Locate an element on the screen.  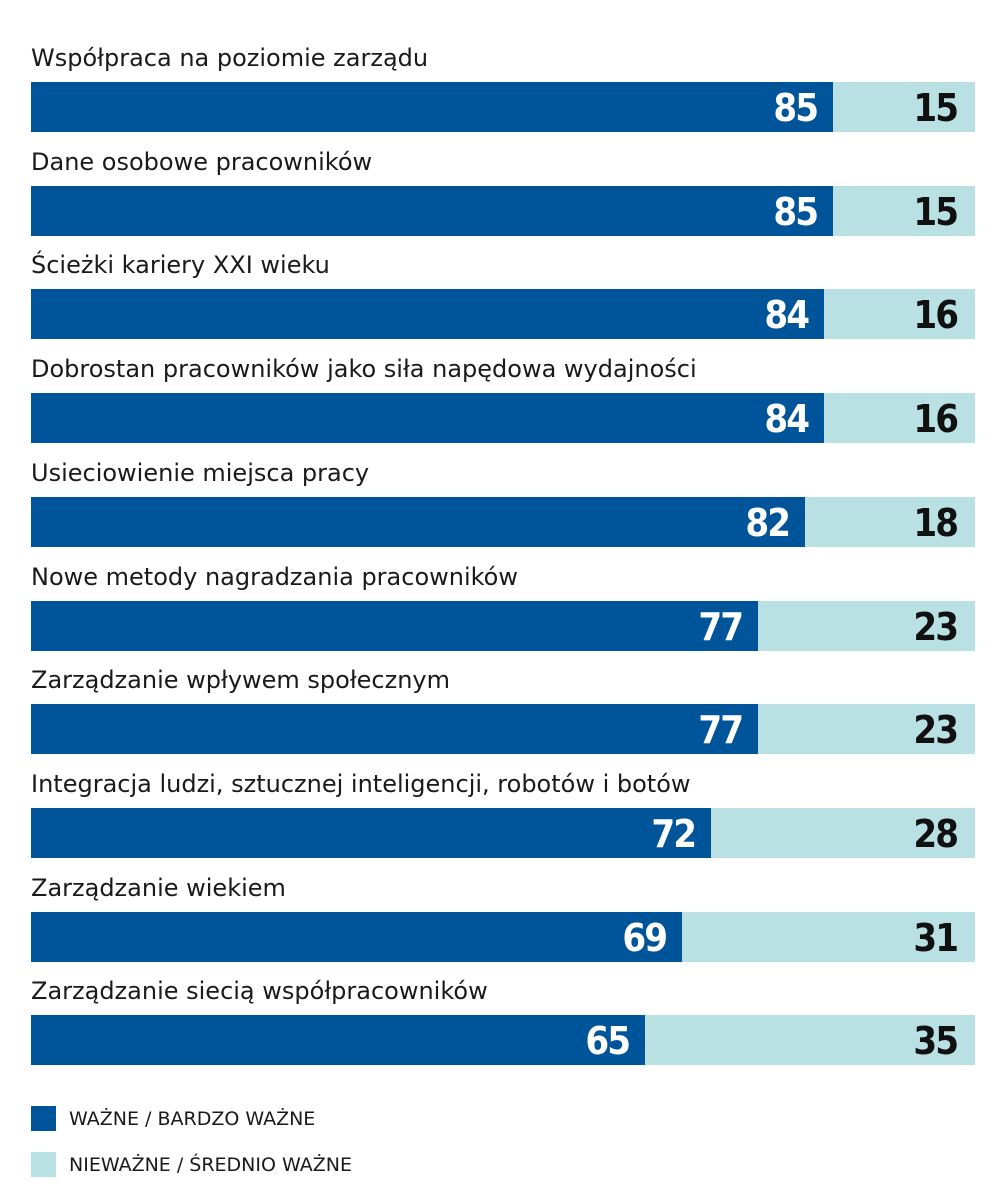
category-label: Ścieżki kariery XXI wieku is located at coordinates (180, 265).